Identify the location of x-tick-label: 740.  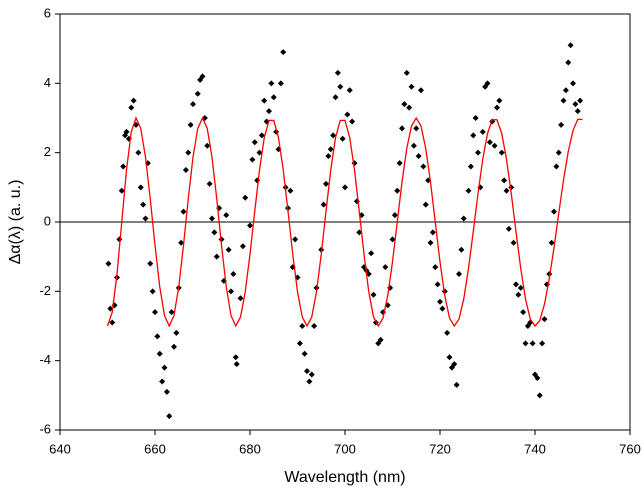
(535, 448).